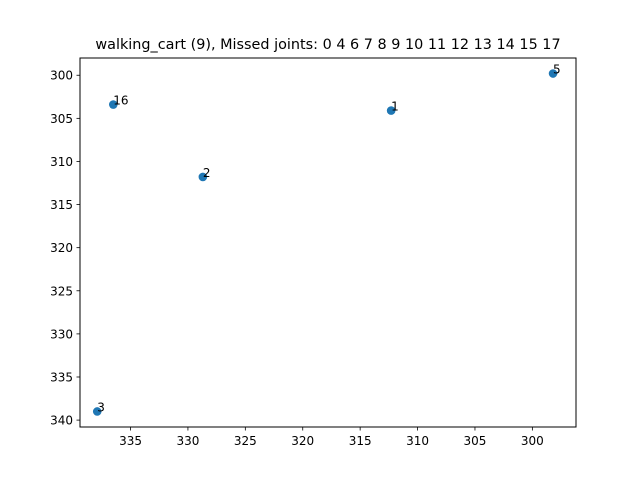 The image size is (640, 485). I want to click on x-tick-label: 310, so click(417, 441).